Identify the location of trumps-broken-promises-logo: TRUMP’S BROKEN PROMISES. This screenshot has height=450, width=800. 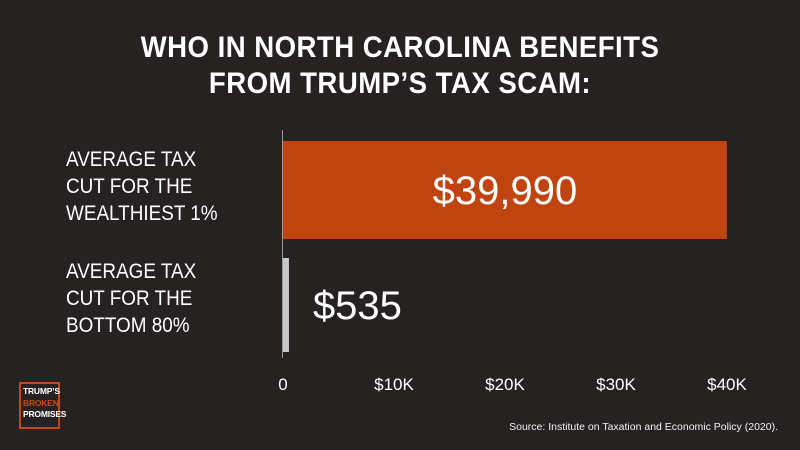
(43, 405).